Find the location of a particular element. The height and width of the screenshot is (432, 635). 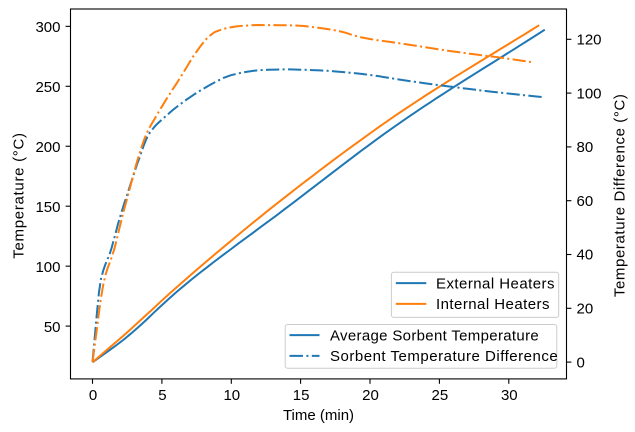

svg-text: Temperature (°C) is located at coordinates (18, 195).